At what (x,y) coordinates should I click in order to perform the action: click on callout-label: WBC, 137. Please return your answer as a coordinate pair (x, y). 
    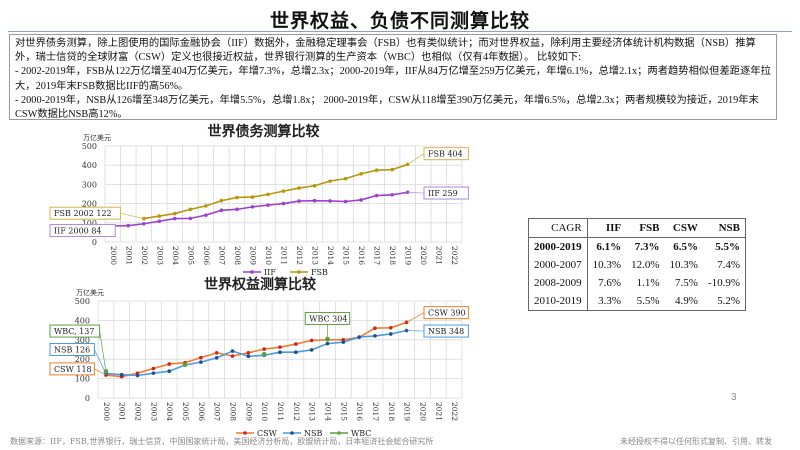
    Looking at the image, I should click on (74, 331).